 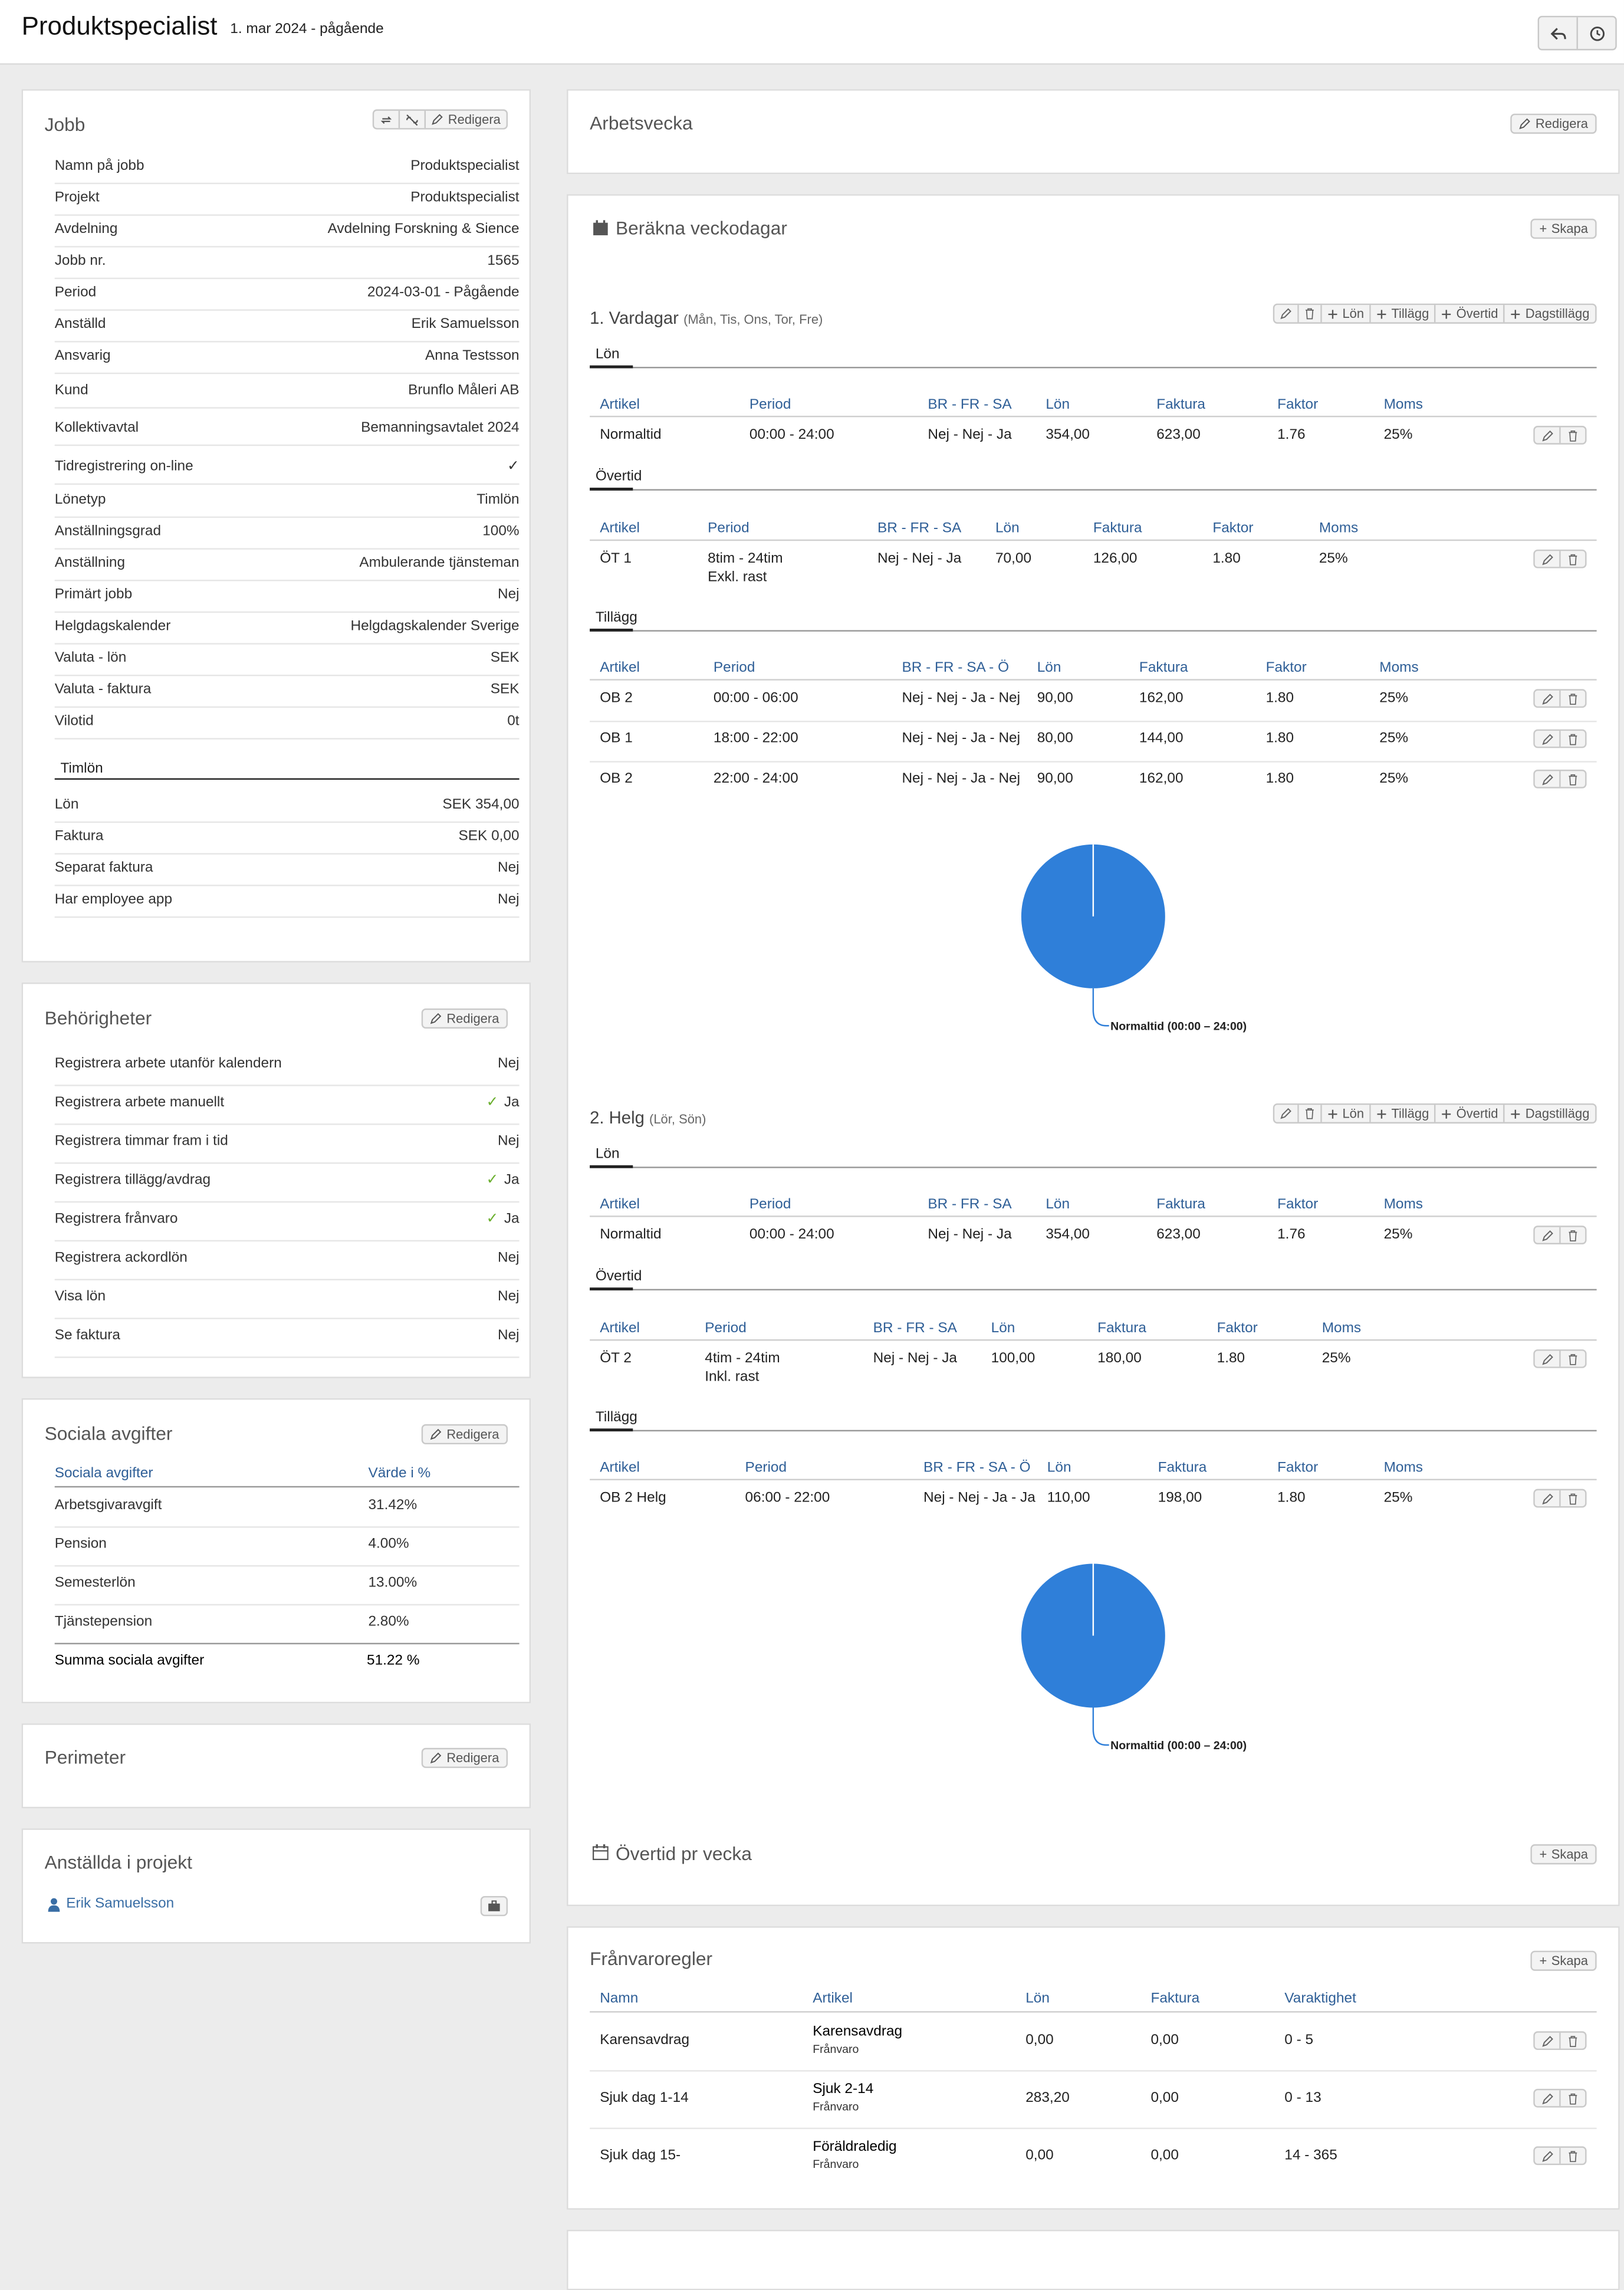 I want to click on timlon-row-value: SEK 0,00, so click(x=489, y=837).